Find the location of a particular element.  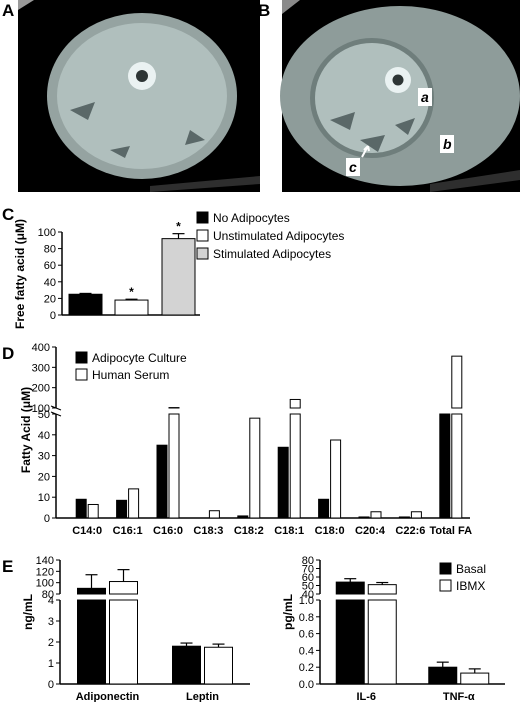

legend-label-1: IBMX is located at coordinates (470, 586).